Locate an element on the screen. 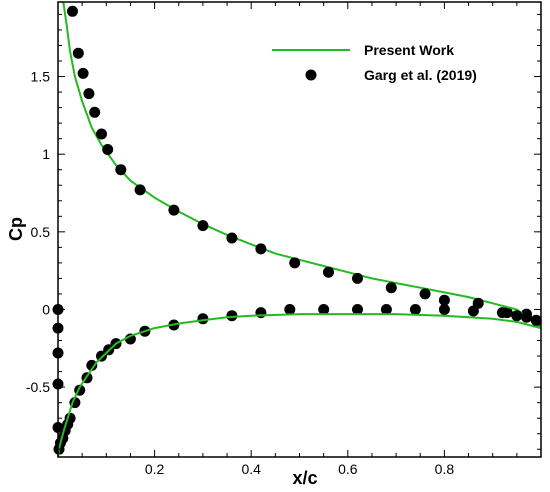 This screenshot has height=492, width=550. legend: Present Work Garg et al. (2019) is located at coordinates (374, 62).